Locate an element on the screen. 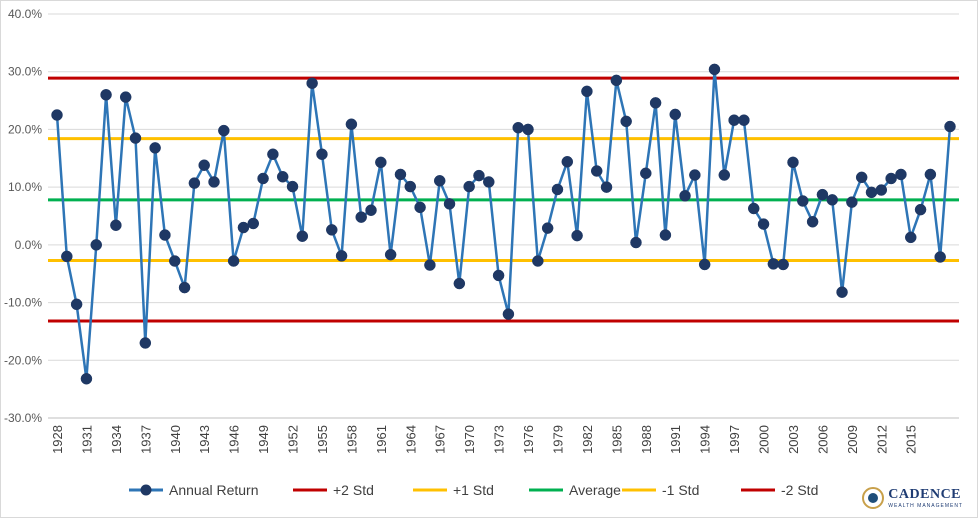 Image resolution: width=978 pixels, height=518 pixels. legend-label-plusminus-1-std: +1 Std is located at coordinates (473, 490).